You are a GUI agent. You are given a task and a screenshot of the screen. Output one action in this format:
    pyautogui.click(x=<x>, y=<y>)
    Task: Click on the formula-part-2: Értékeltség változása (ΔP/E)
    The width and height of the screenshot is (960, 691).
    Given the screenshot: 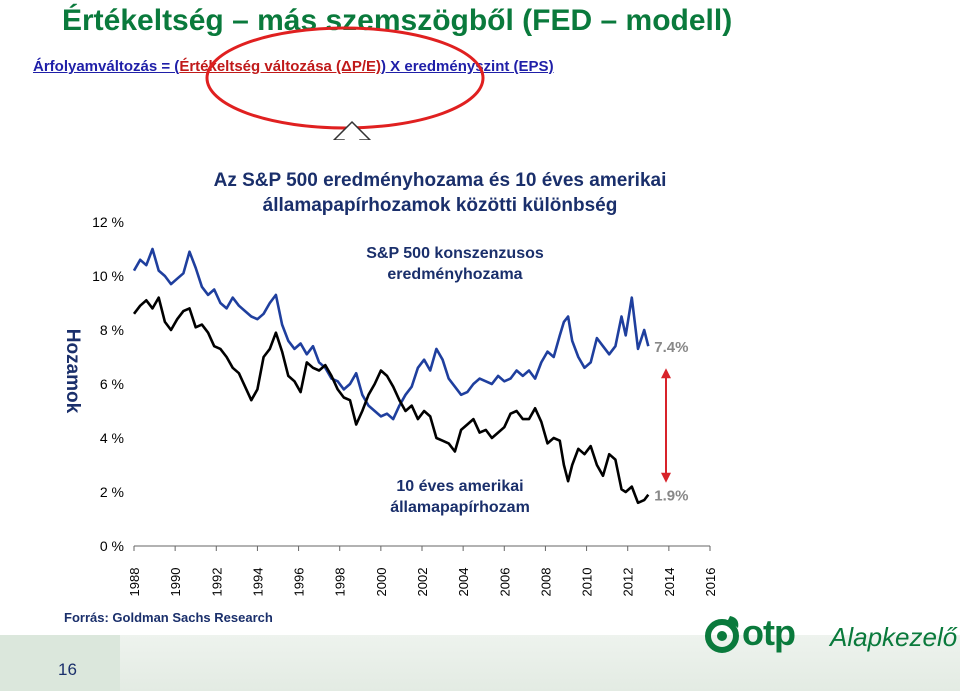 What is the action you would take?
    pyautogui.click(x=280, y=66)
    